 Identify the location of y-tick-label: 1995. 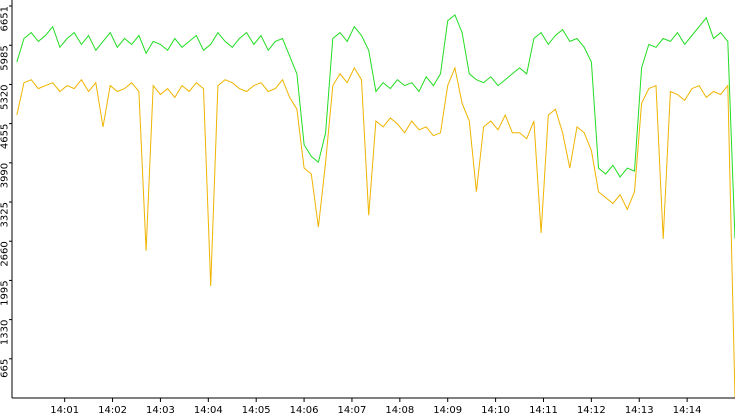
(5, 292).